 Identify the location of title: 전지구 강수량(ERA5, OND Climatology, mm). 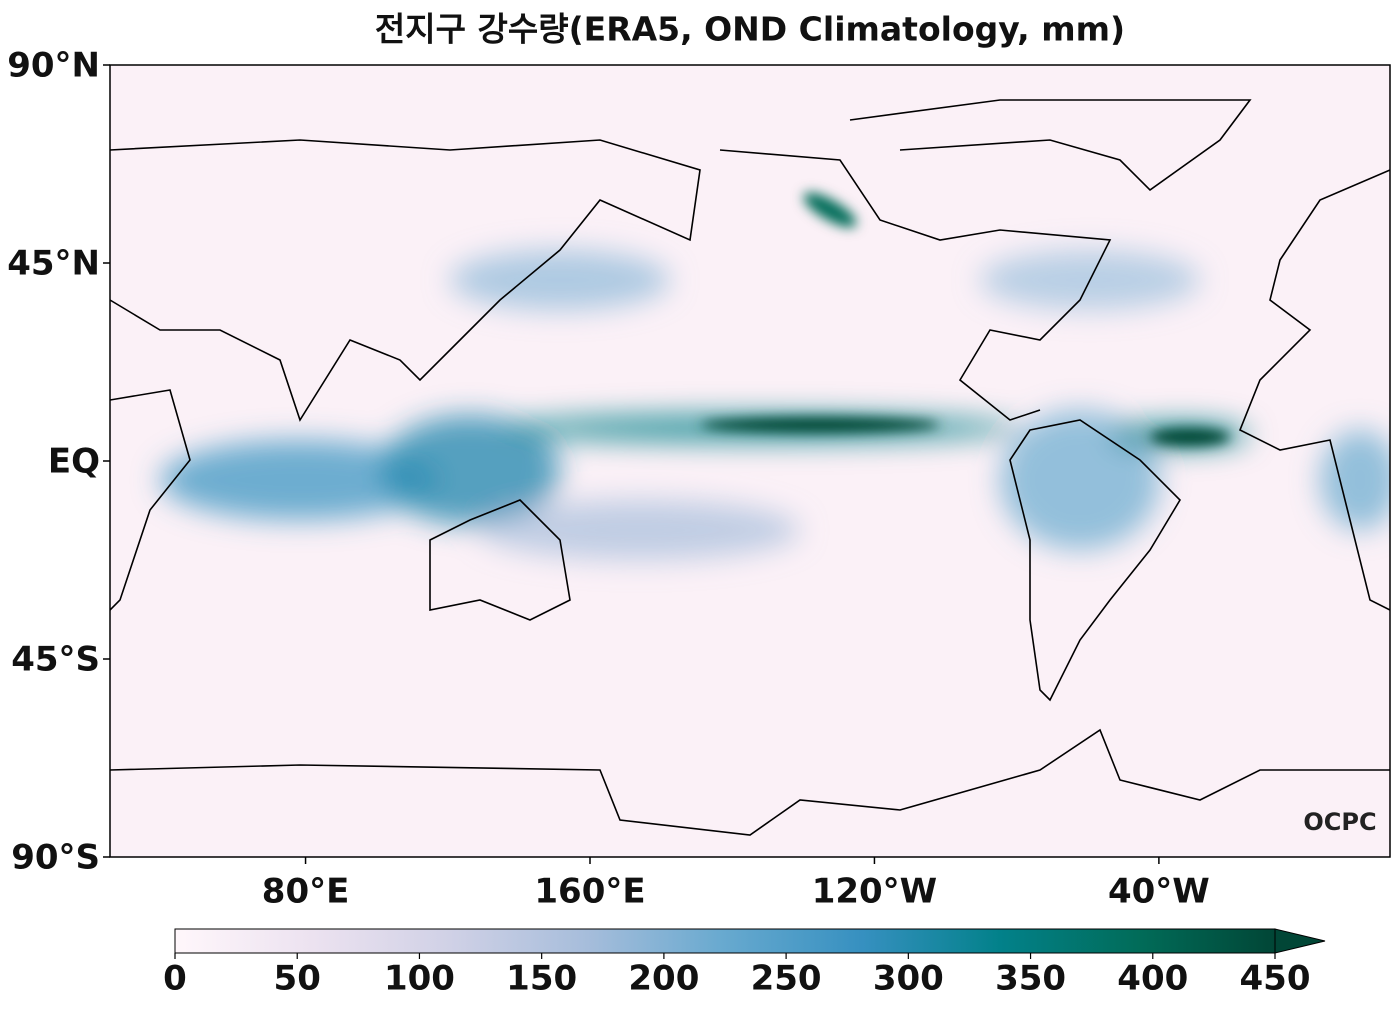
(750, 29).